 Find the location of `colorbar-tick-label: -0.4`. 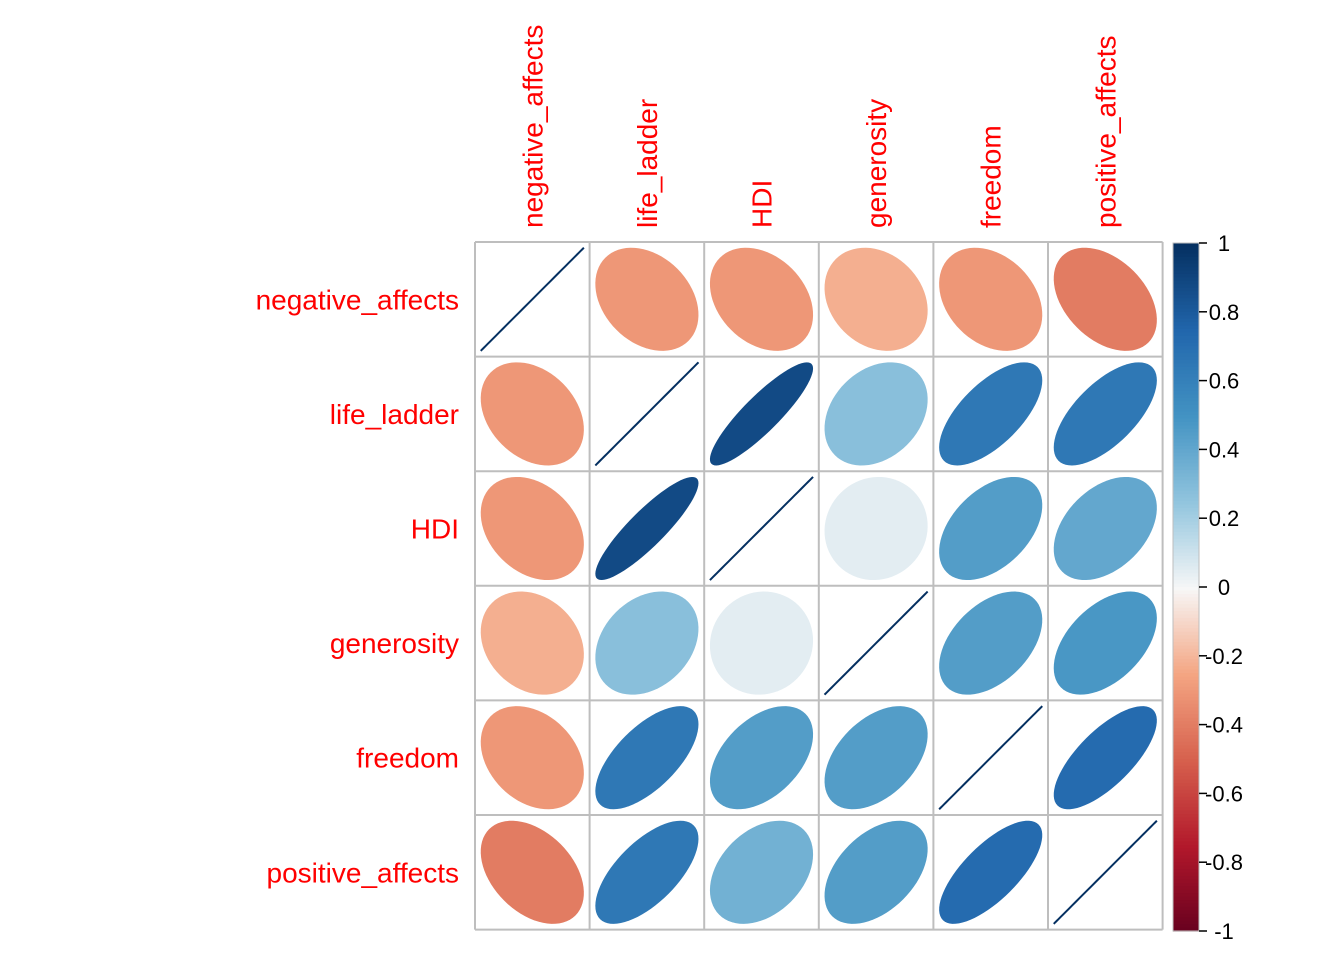

colorbar-tick-label: -0.4 is located at coordinates (1224, 725).